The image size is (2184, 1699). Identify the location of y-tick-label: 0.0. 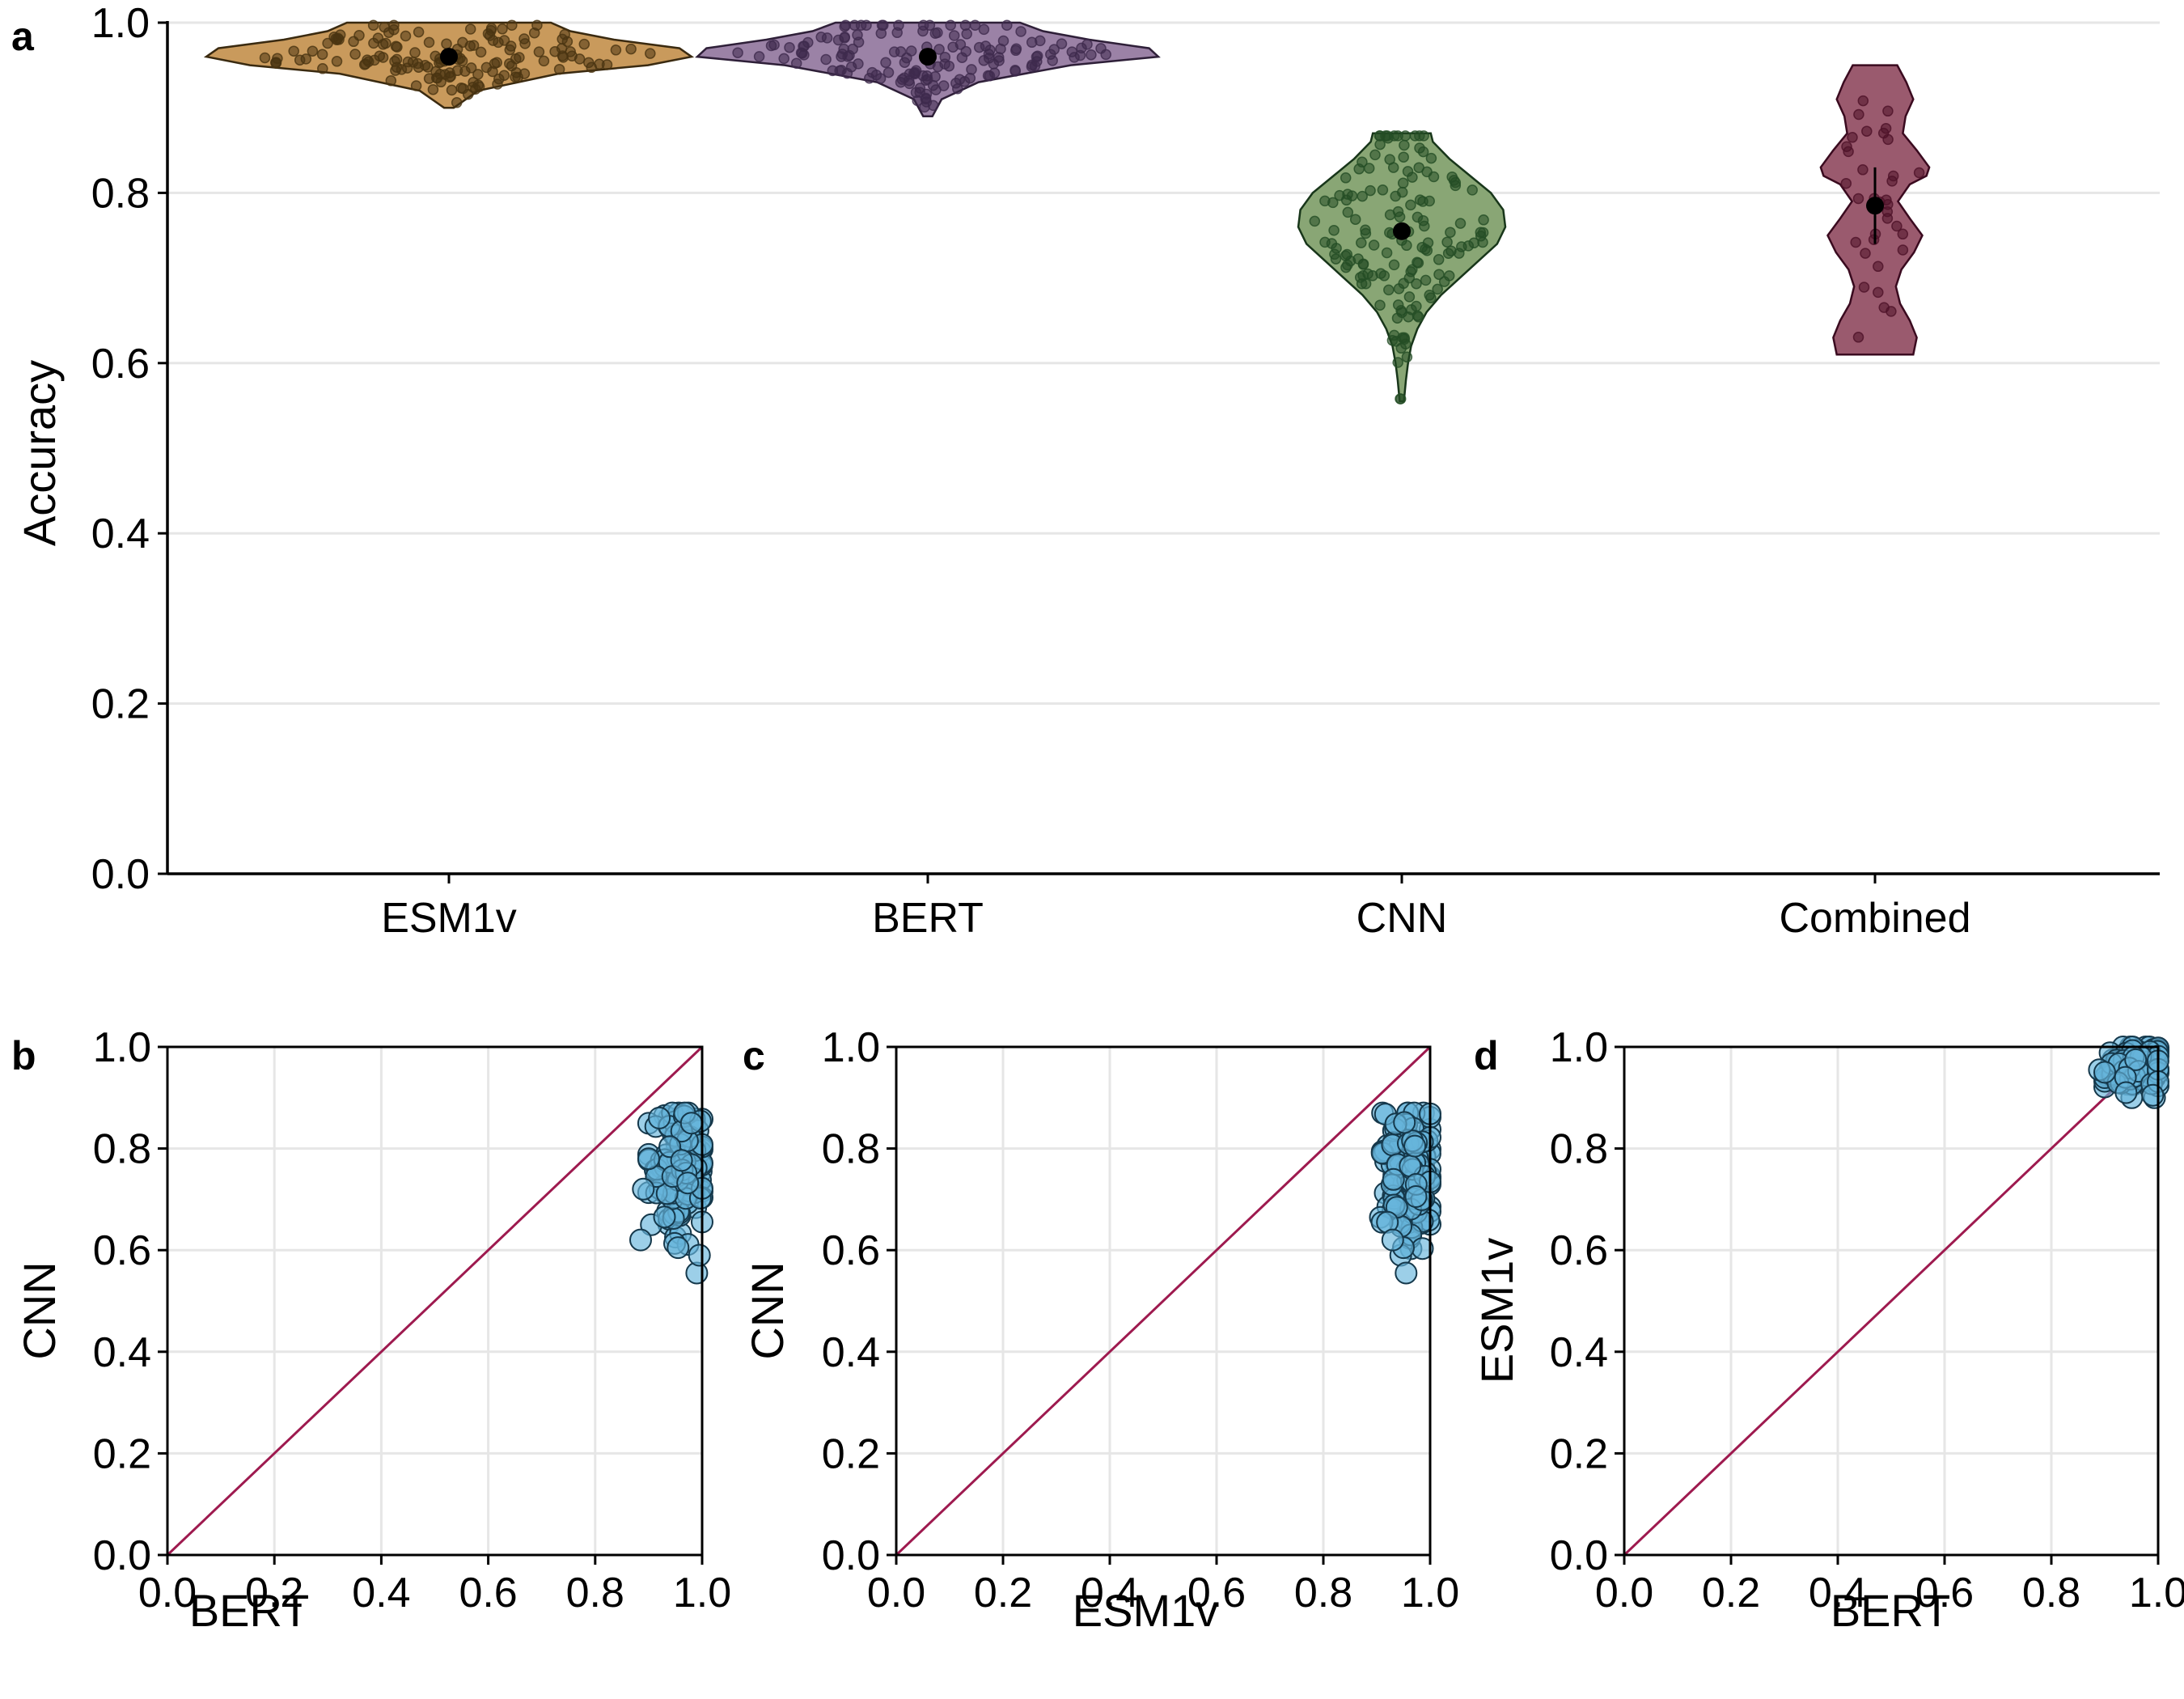
(851, 1555).